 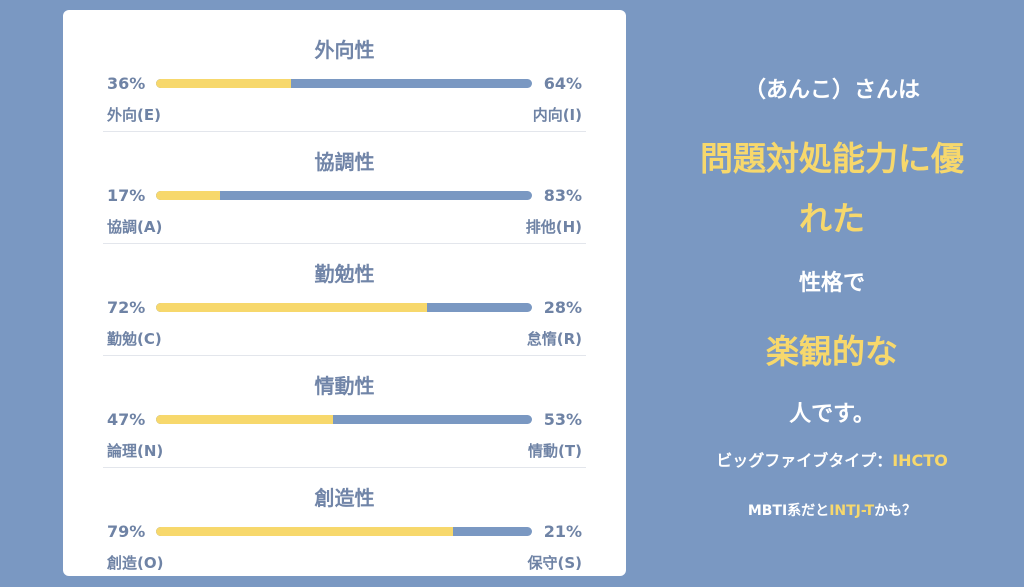 What do you see at coordinates (554, 563) in the screenshot?
I see `trait-right-label: 保守(S)` at bounding box center [554, 563].